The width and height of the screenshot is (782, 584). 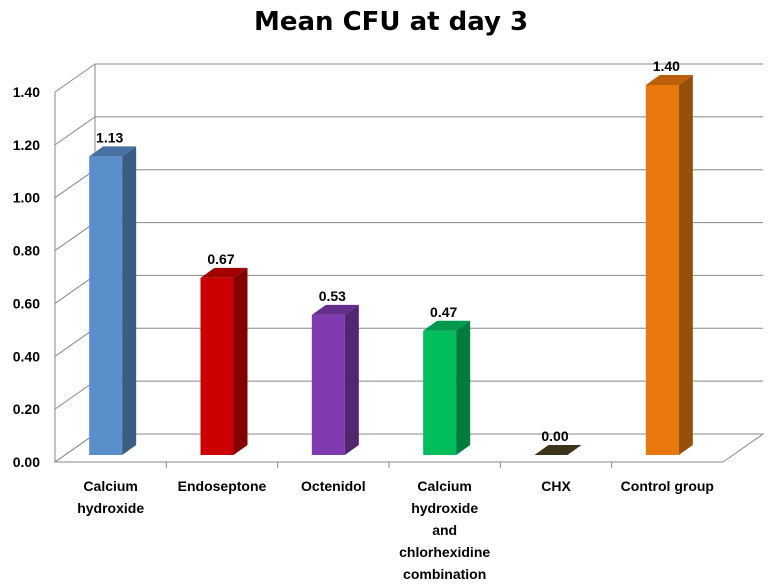 What do you see at coordinates (26, 462) in the screenshot?
I see `y-tick-label: 0.00` at bounding box center [26, 462].